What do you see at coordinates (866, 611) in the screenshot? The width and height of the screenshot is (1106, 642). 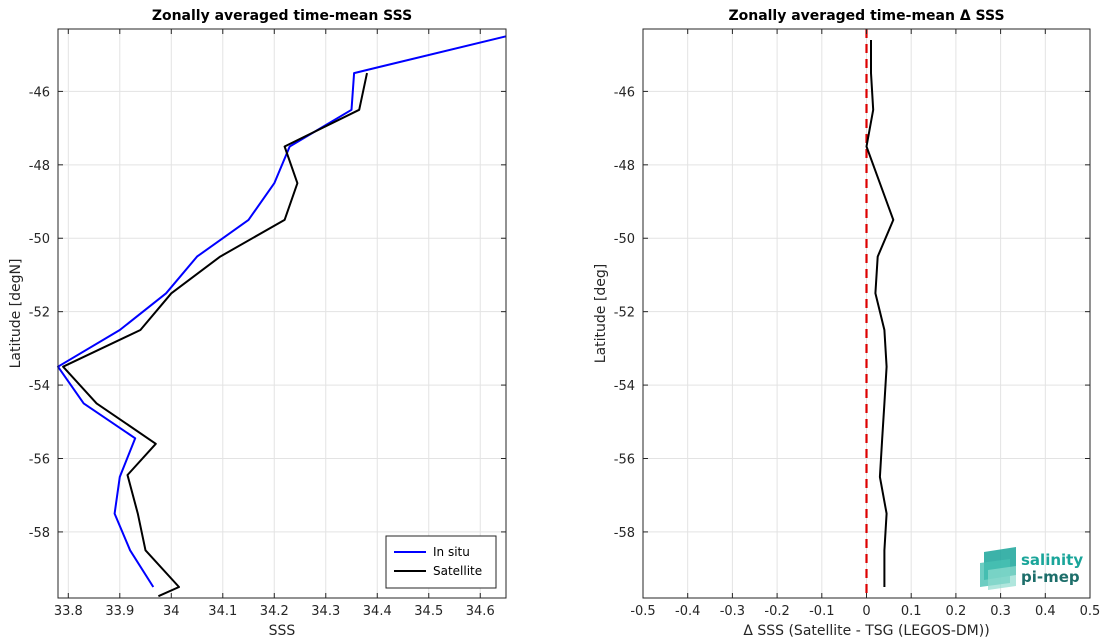 I see `x-tick-label: 0` at bounding box center [866, 611].